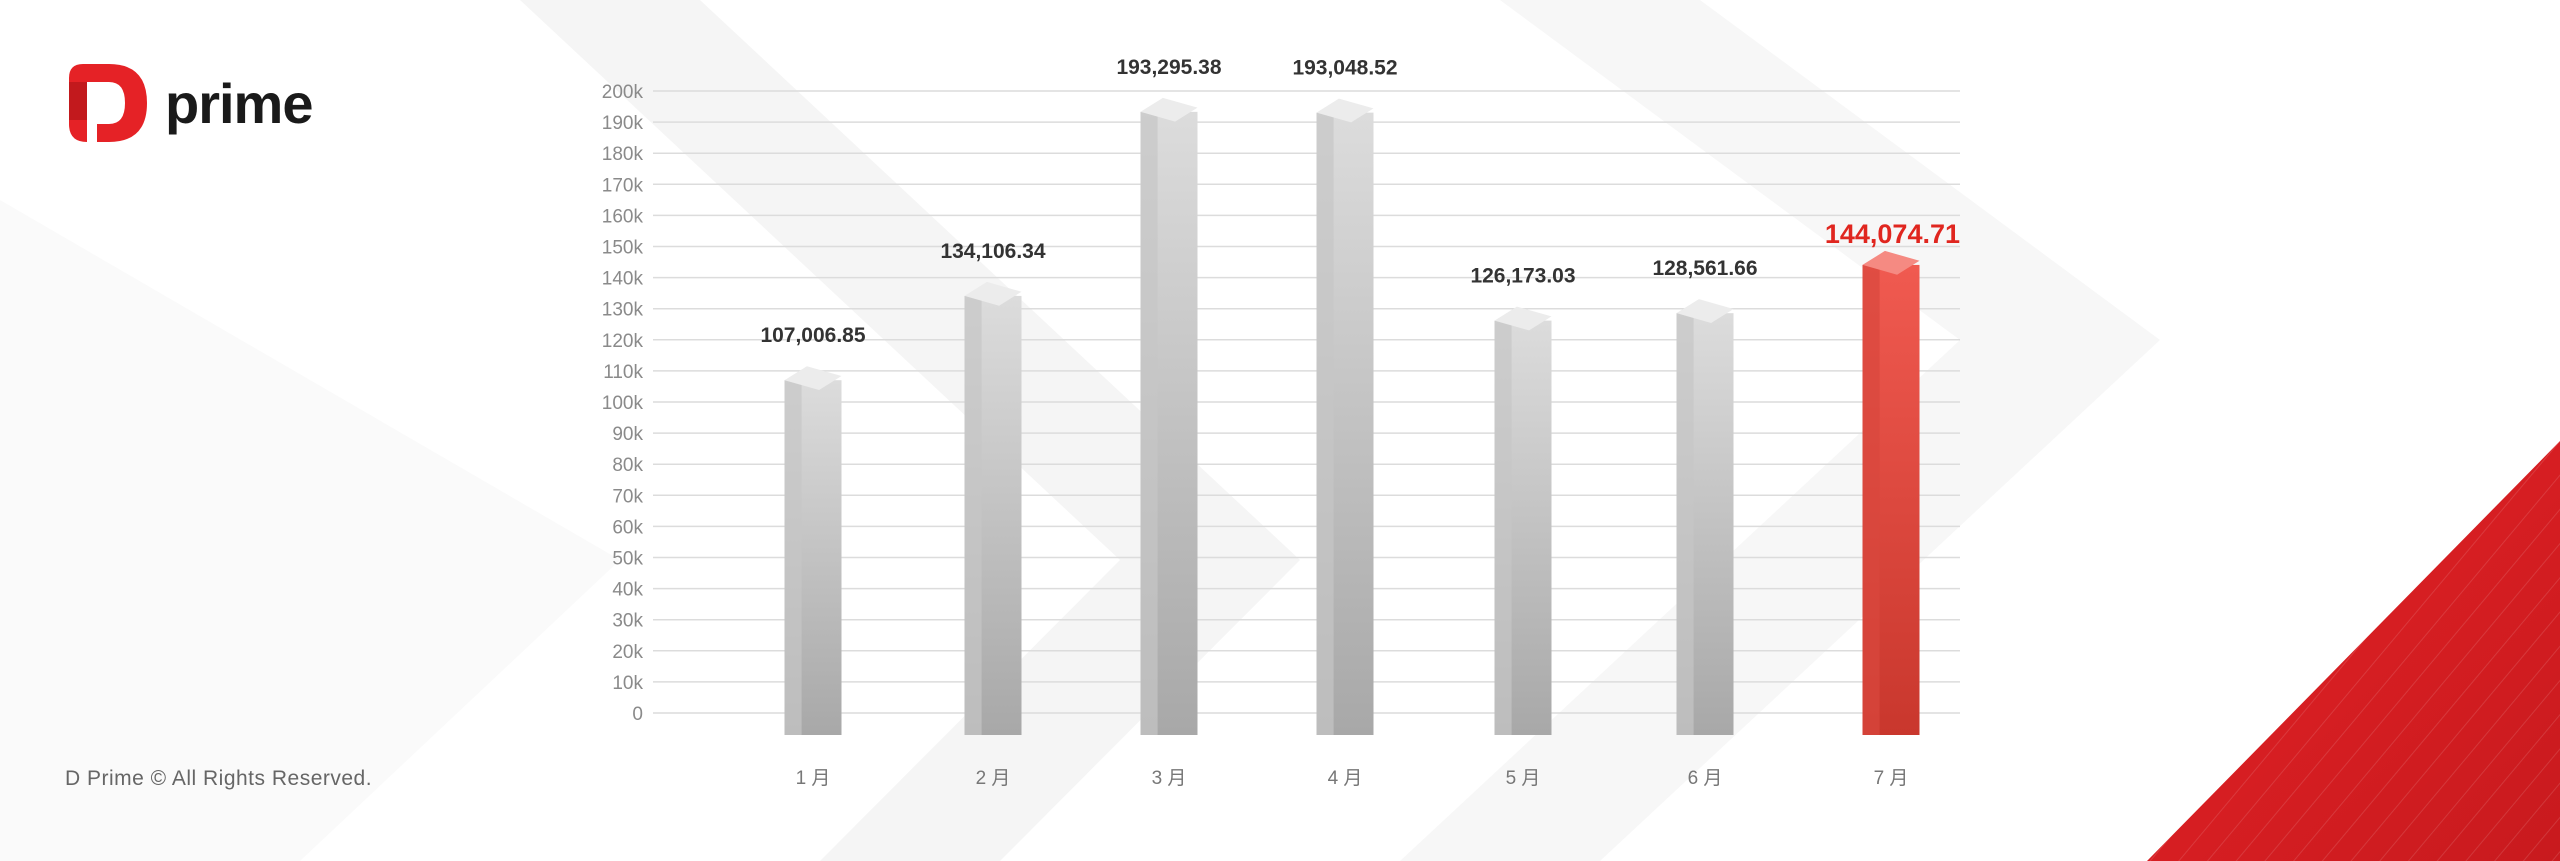 This screenshot has width=2560, height=861. What do you see at coordinates (993, 778) in the screenshot?
I see `x-category-label: 2 月` at bounding box center [993, 778].